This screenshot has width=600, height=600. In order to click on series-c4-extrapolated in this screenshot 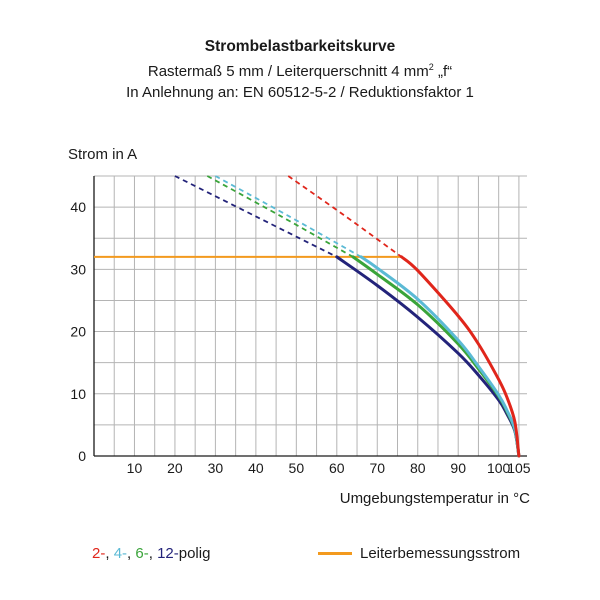, I will do `click(288, 216)`.